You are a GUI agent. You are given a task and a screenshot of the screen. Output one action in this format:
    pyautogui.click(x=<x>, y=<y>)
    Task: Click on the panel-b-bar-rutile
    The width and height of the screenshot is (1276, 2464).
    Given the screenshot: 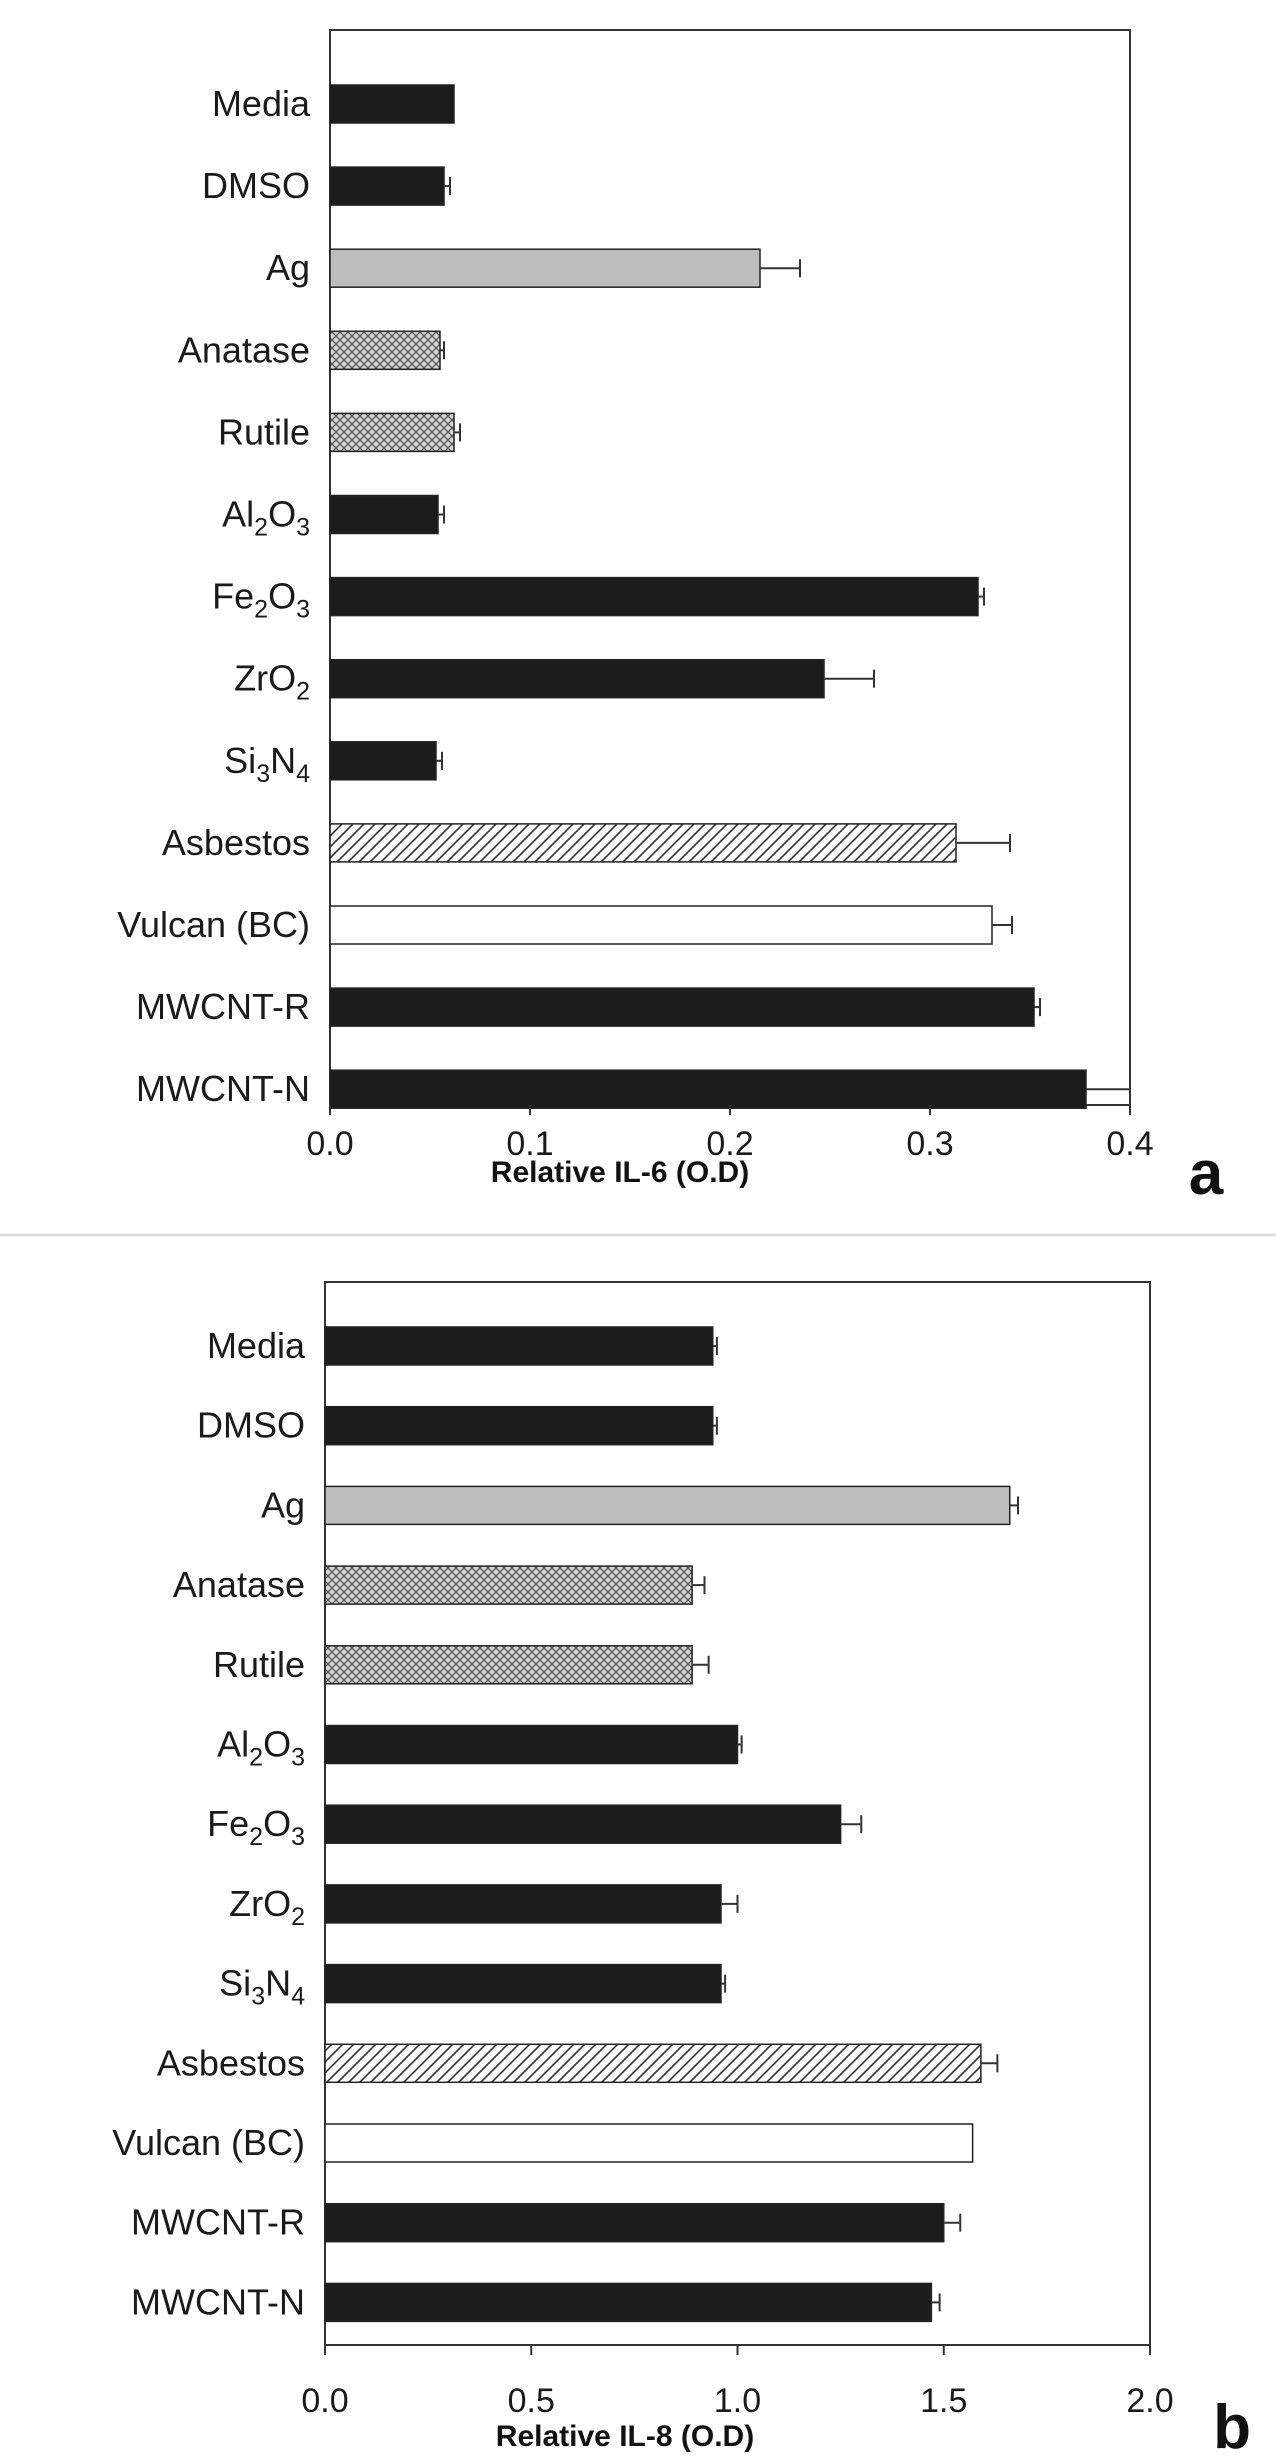 What is the action you would take?
    pyautogui.click(x=508, y=1665)
    